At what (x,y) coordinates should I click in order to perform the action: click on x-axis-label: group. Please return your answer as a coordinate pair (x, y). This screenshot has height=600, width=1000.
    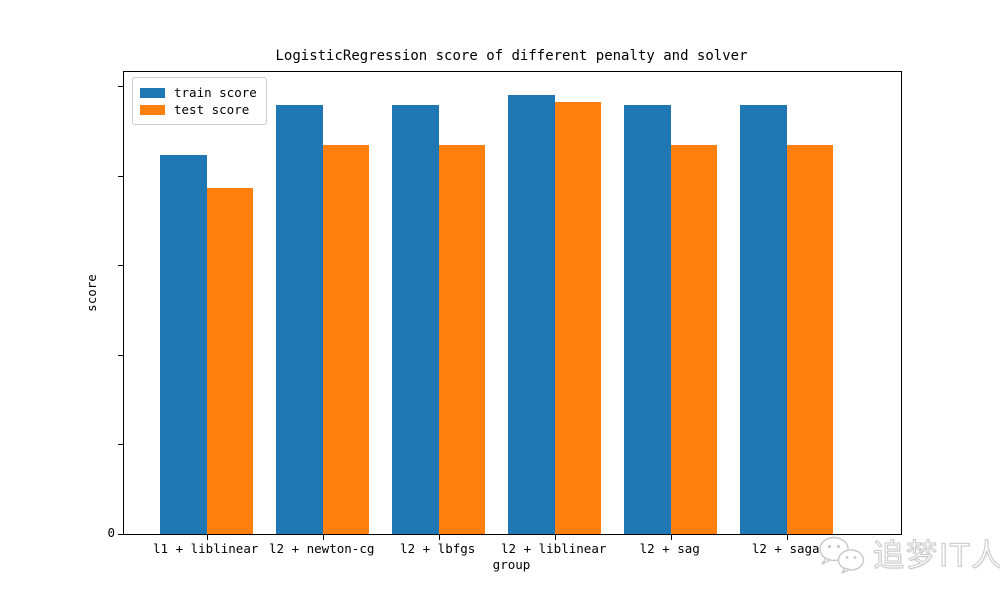
    Looking at the image, I should click on (511, 564).